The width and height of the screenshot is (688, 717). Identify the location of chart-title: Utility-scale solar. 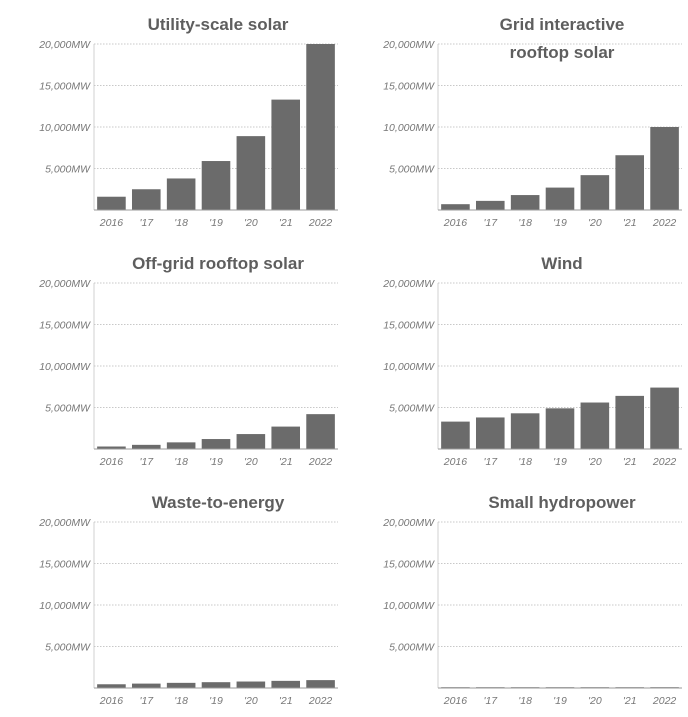
(218, 24).